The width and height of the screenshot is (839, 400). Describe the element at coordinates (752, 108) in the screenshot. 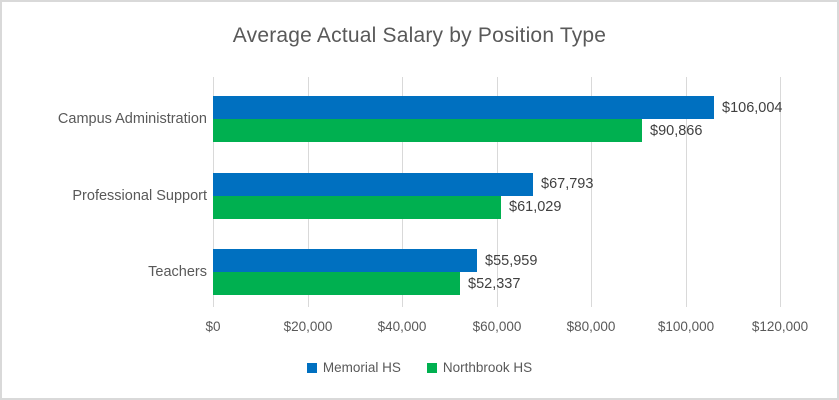

I see `data-label: $106,004` at that location.